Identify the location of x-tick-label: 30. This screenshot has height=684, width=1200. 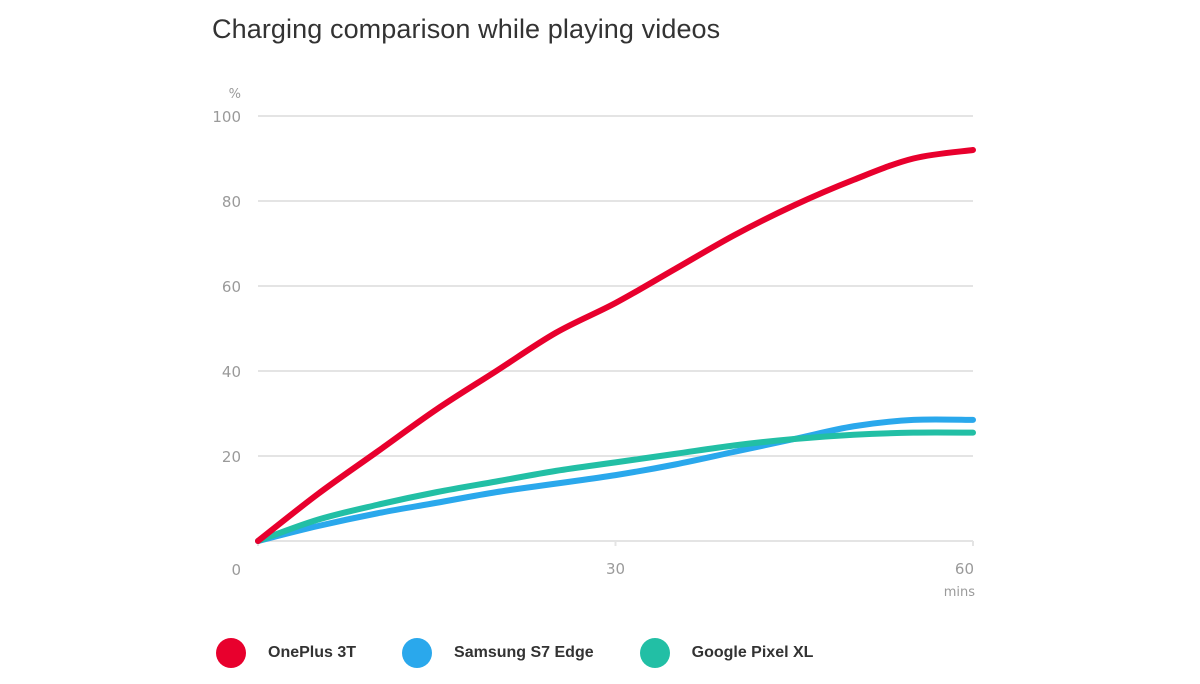
(615, 569).